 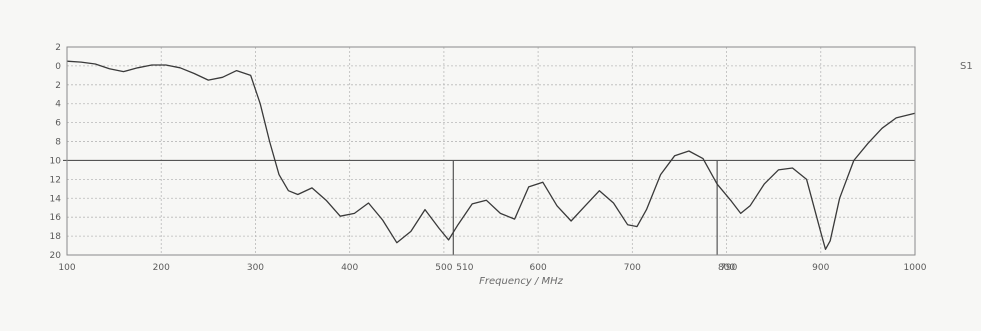 What do you see at coordinates (58, 143) in the screenshot?
I see `y-tick-label: 8` at bounding box center [58, 143].